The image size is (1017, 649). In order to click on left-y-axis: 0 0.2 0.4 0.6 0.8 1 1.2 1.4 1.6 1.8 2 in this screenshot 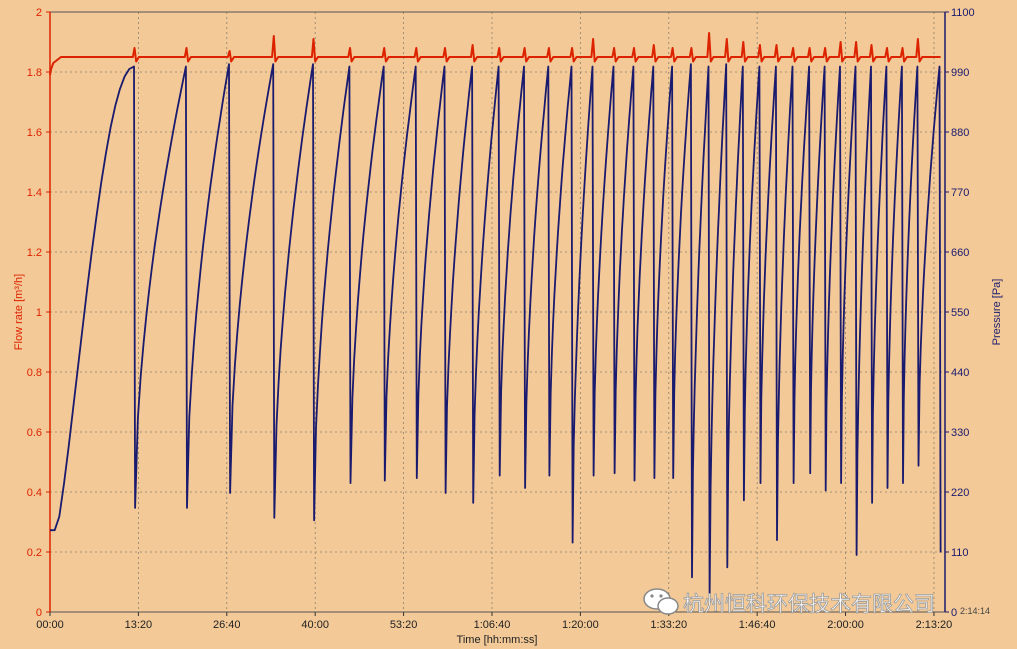, I will do `click(39, 313)`.